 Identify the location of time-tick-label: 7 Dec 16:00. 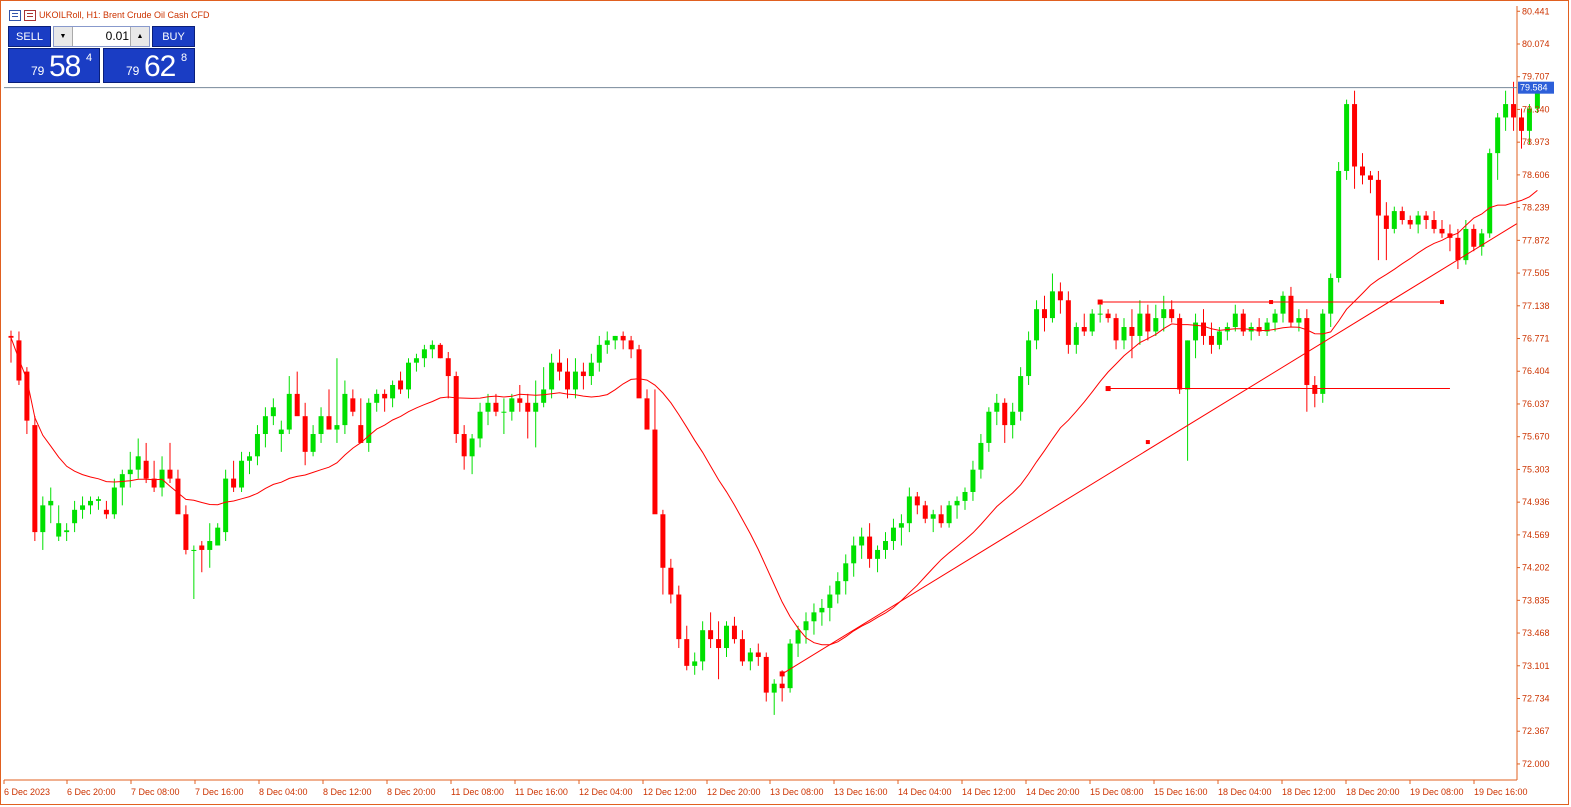
(219, 792).